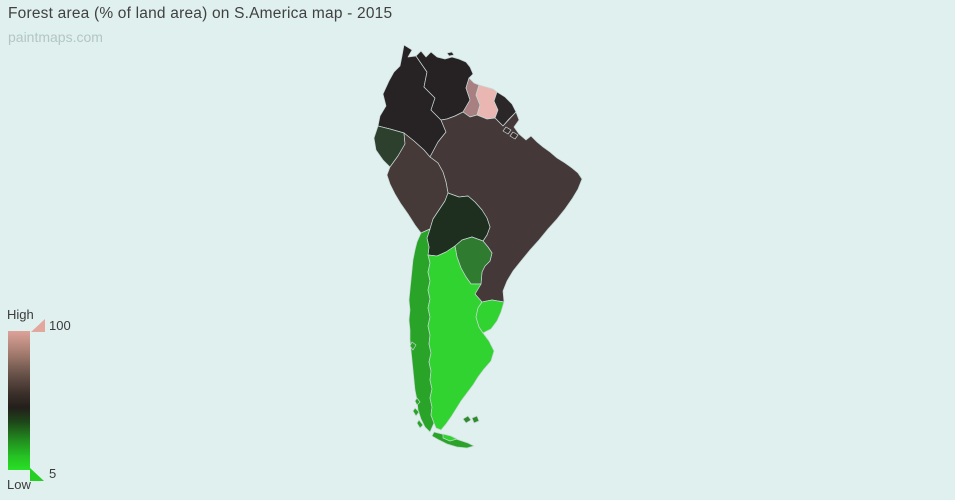 The image size is (955, 500). I want to click on legend-max-value: 100, so click(60, 325).